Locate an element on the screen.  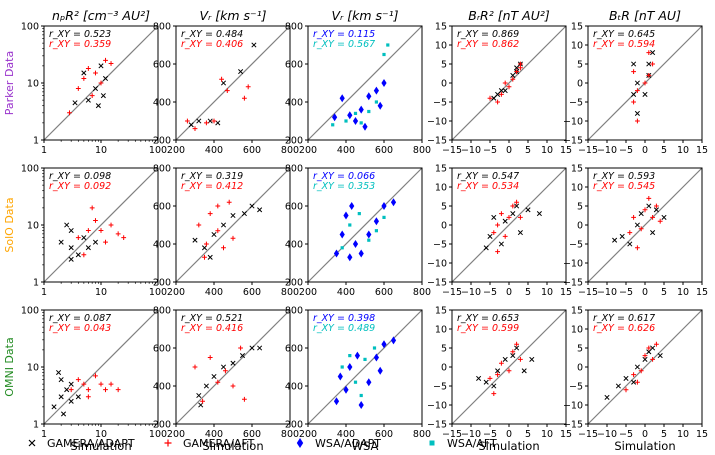
legend-marker-plus-icon is located at coordinates (168, 443).